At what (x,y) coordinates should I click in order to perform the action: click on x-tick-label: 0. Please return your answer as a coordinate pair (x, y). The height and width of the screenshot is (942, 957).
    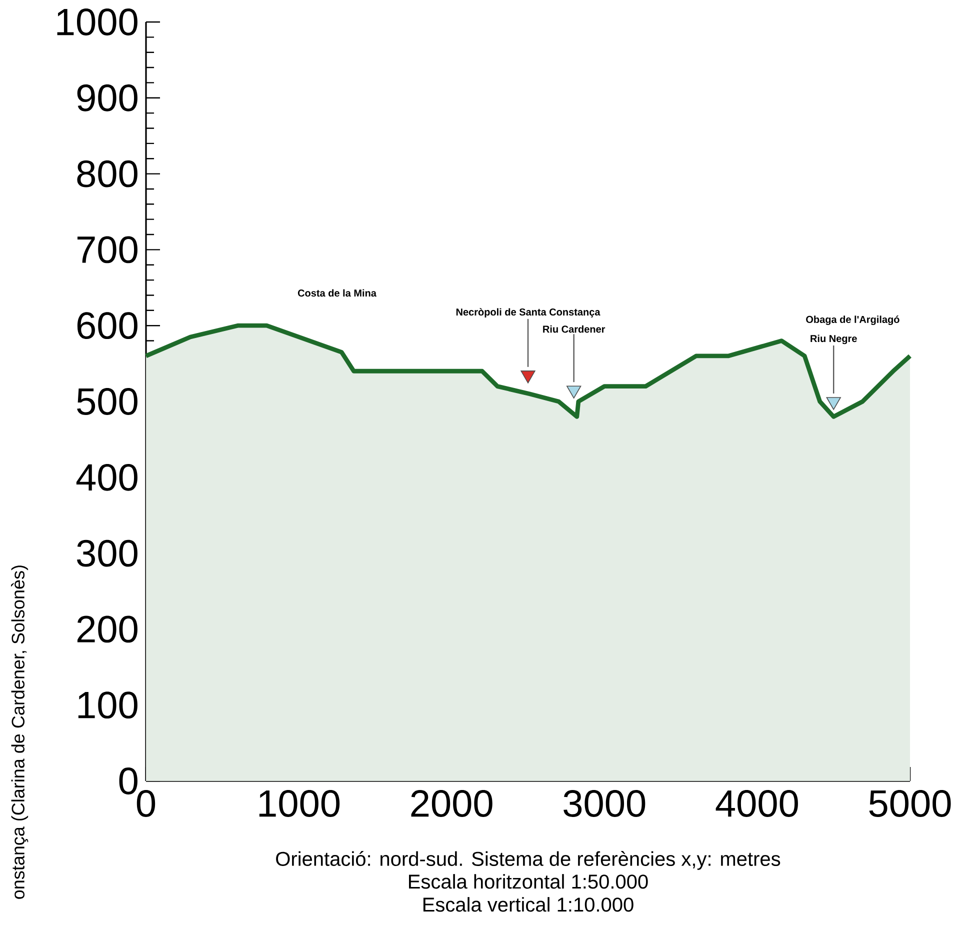
    Looking at the image, I should click on (146, 803).